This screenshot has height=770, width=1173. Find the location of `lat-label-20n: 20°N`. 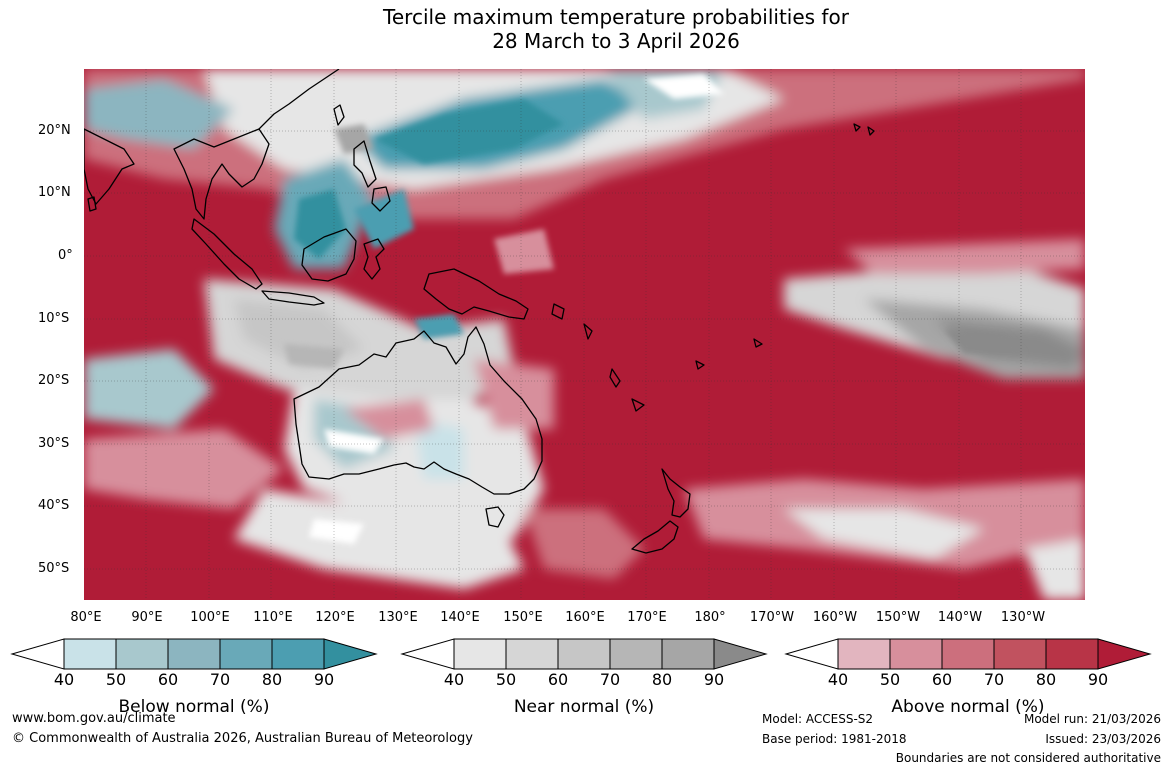

lat-label-20n: 20°N is located at coordinates (54, 130).